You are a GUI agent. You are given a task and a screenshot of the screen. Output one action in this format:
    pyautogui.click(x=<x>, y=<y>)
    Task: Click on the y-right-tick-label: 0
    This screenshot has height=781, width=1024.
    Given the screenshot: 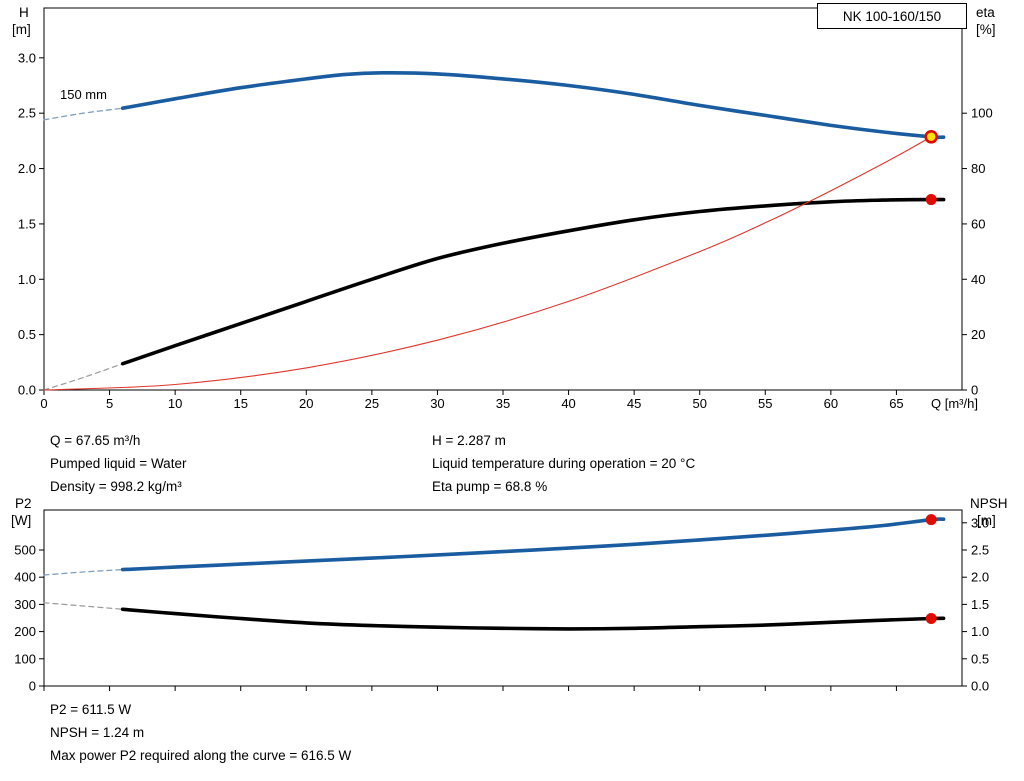 What is the action you would take?
    pyautogui.click(x=974, y=390)
    